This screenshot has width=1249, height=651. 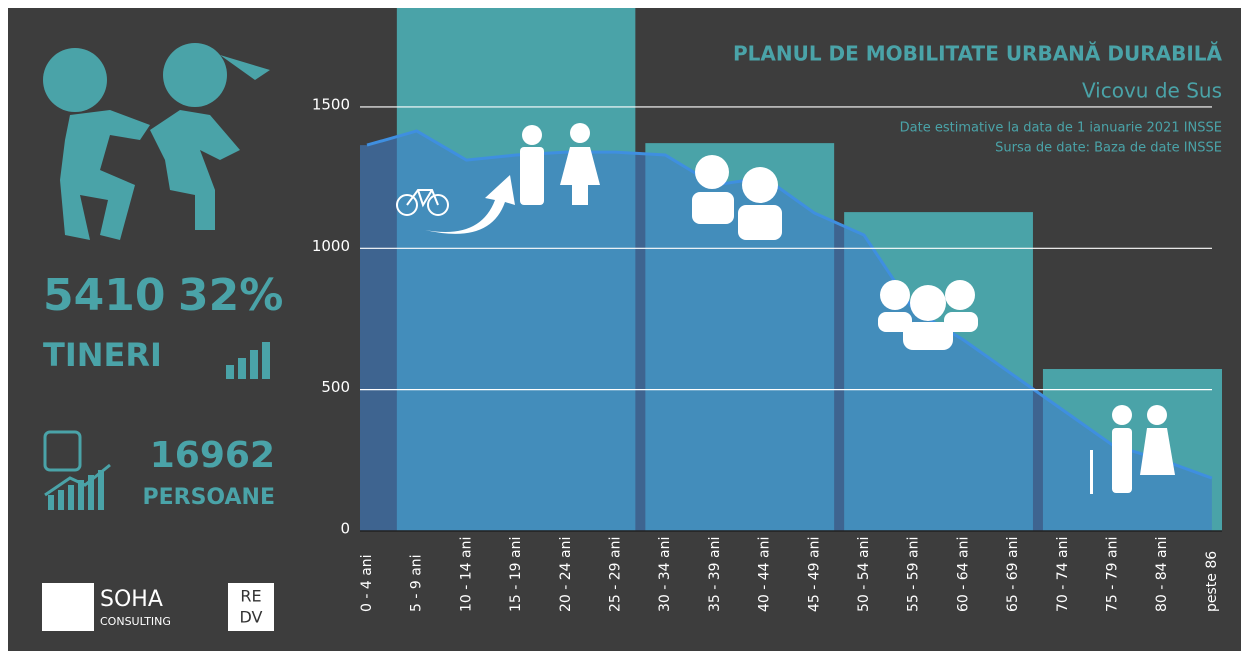 I want to click on people-icon, so click(x=77, y=463).